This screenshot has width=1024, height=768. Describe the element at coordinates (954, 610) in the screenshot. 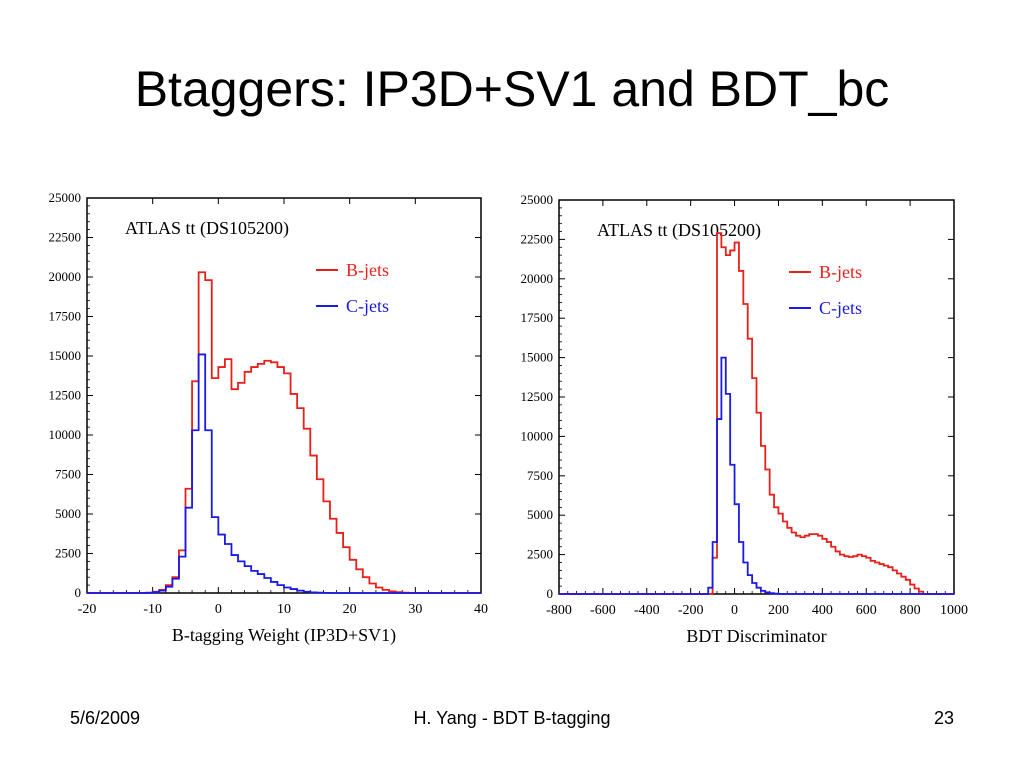

I see `x-tick-label: 1000` at that location.